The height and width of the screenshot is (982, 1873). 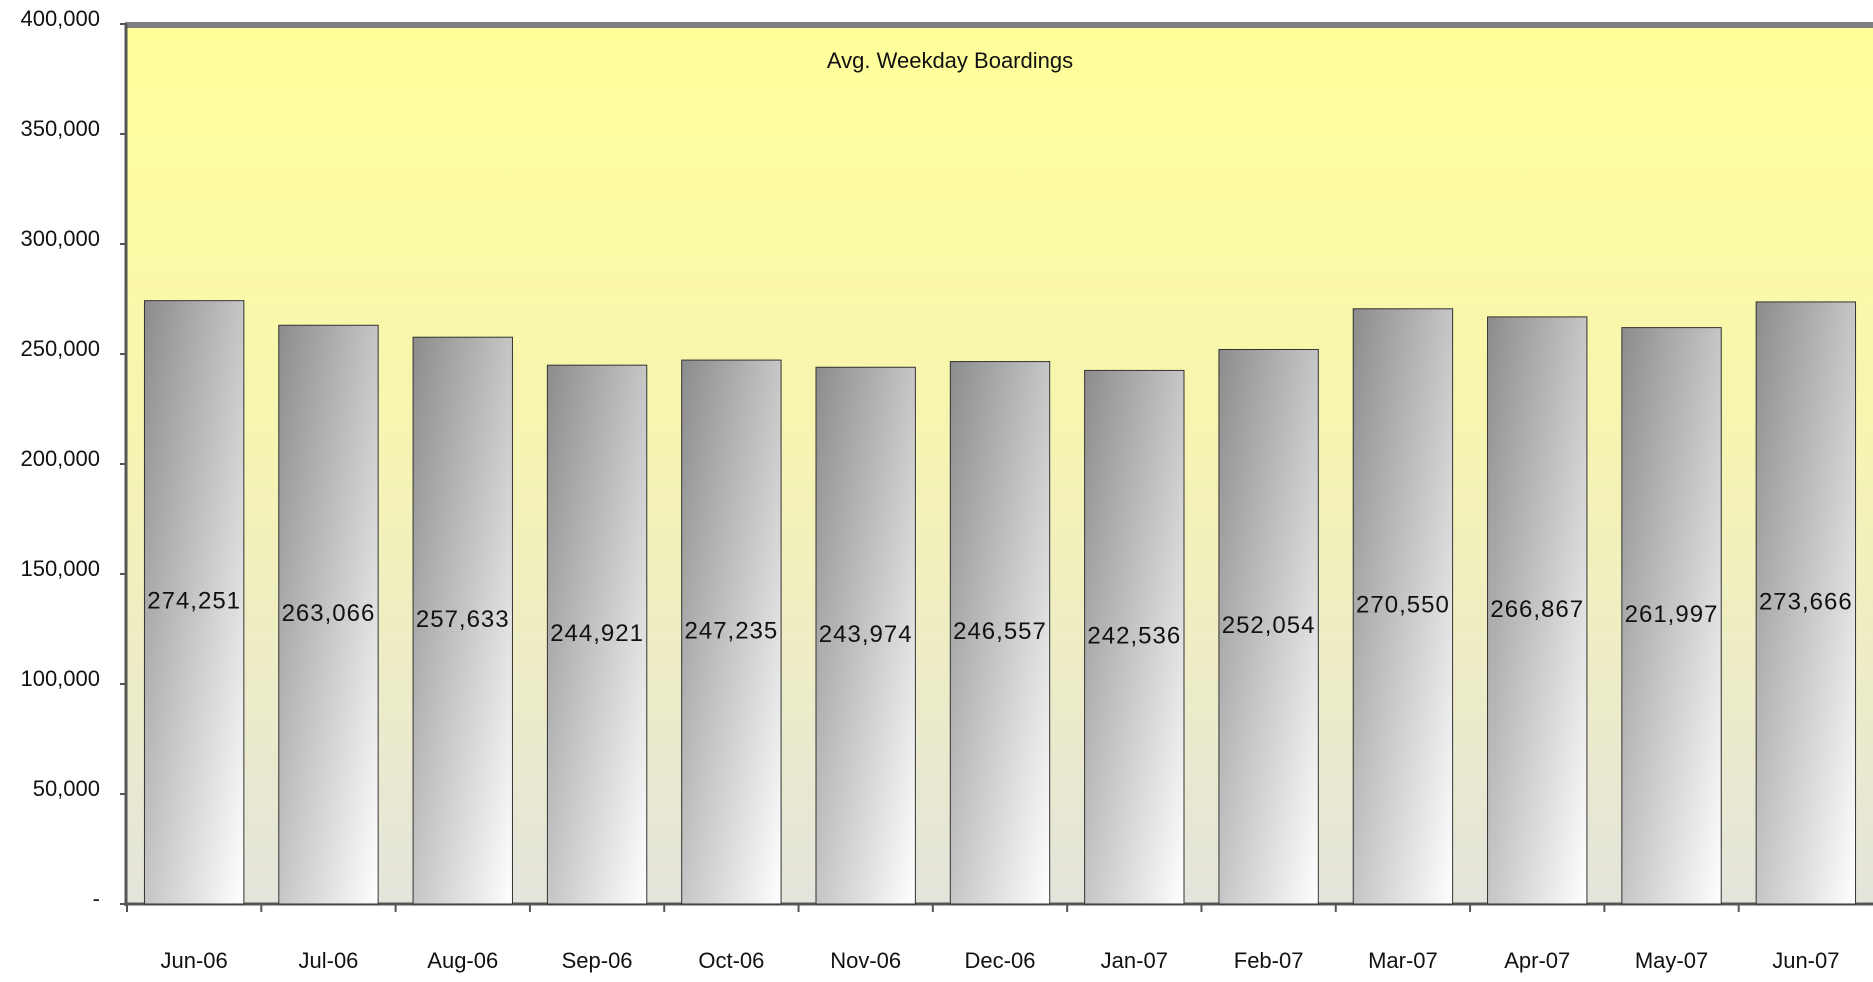 I want to click on data-label: 270,550, so click(x=1403, y=605).